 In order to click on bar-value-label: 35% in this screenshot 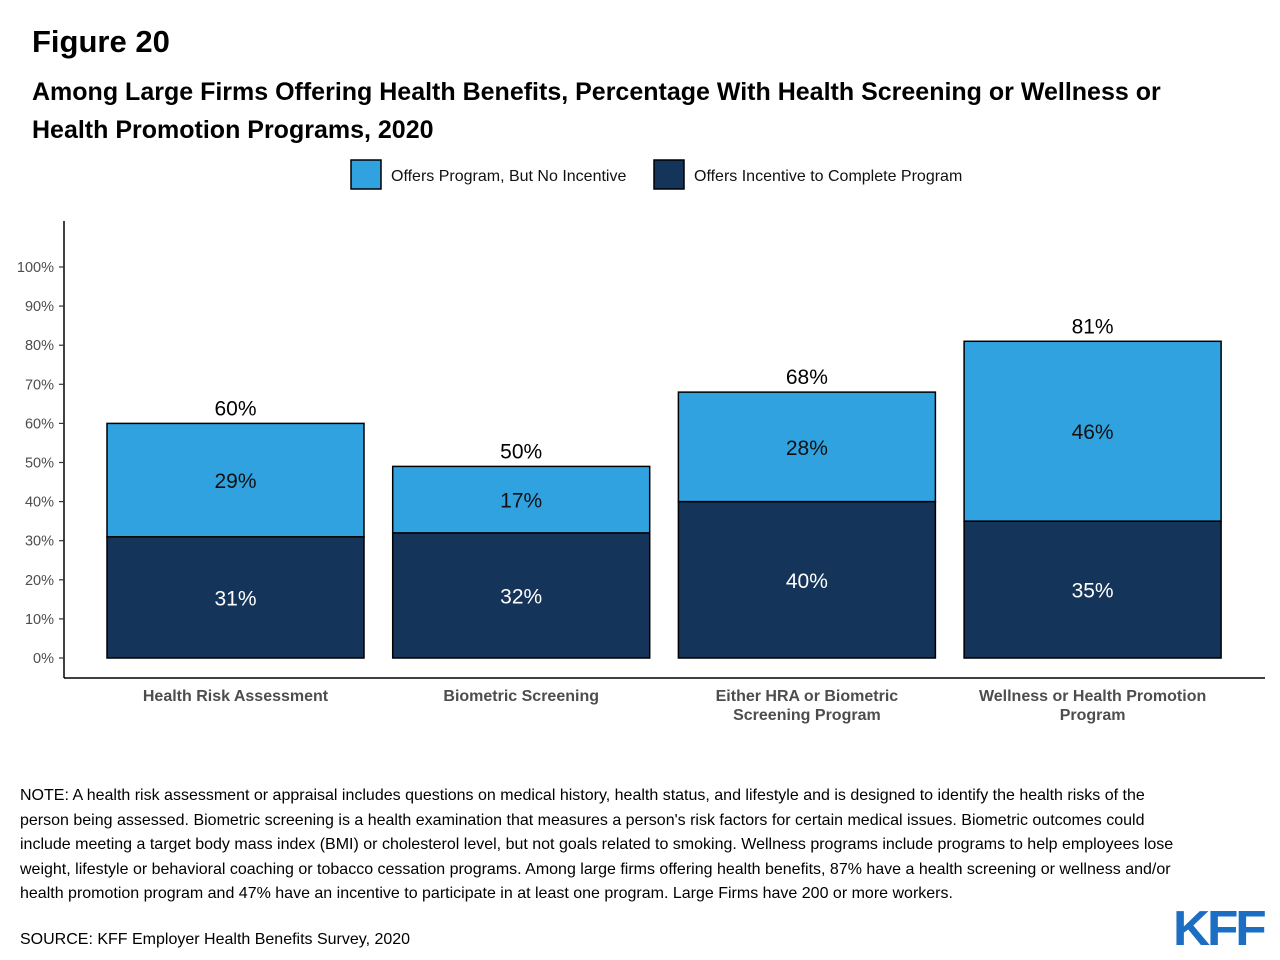, I will do `click(1093, 591)`.